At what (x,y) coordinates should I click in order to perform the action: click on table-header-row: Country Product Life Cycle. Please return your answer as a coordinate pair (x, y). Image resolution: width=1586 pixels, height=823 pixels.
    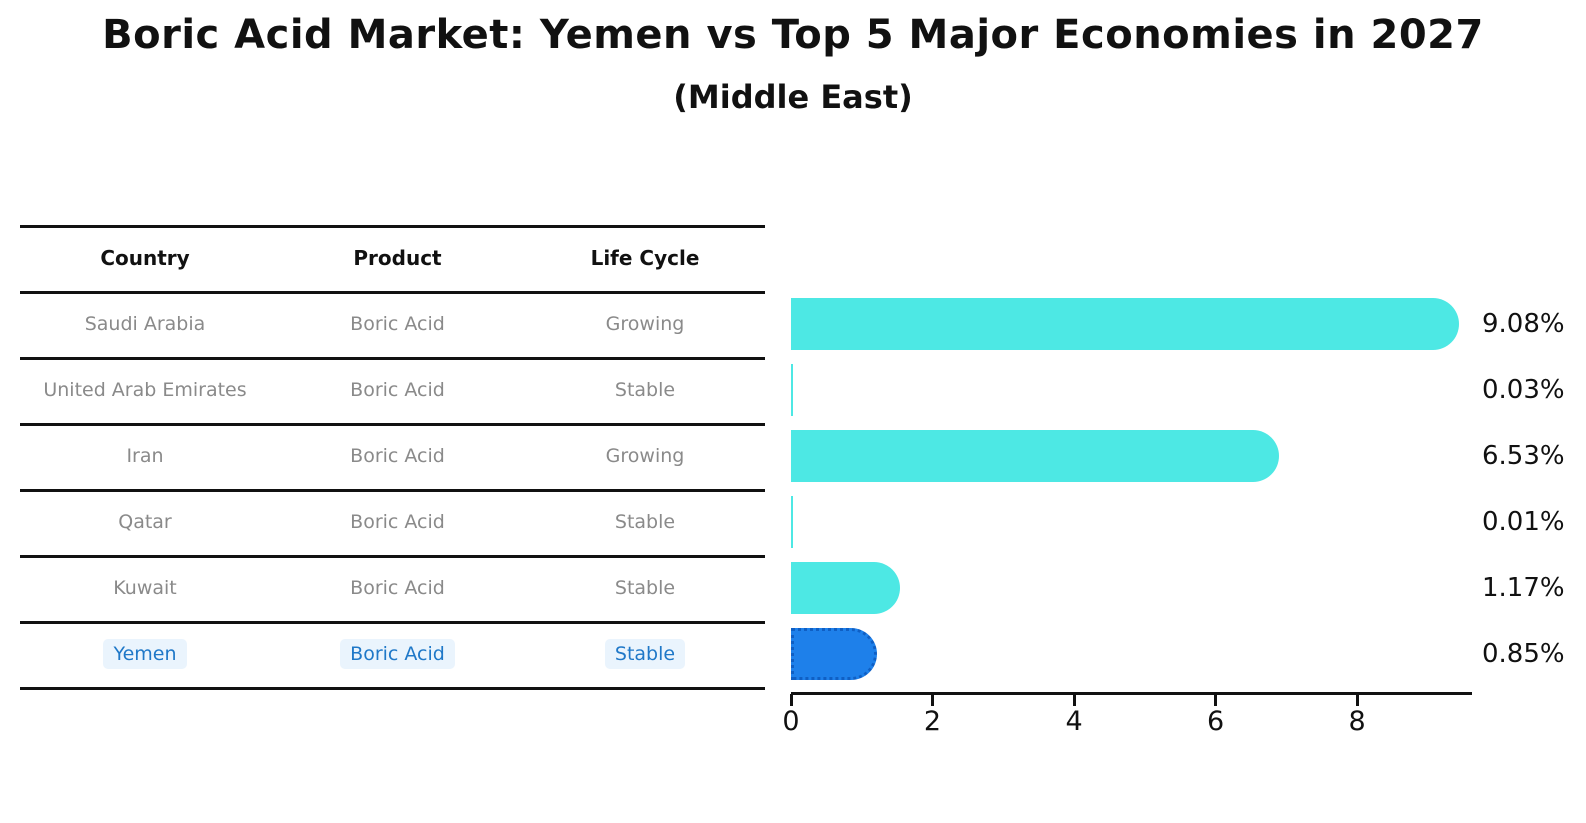
    Looking at the image, I should click on (392, 258).